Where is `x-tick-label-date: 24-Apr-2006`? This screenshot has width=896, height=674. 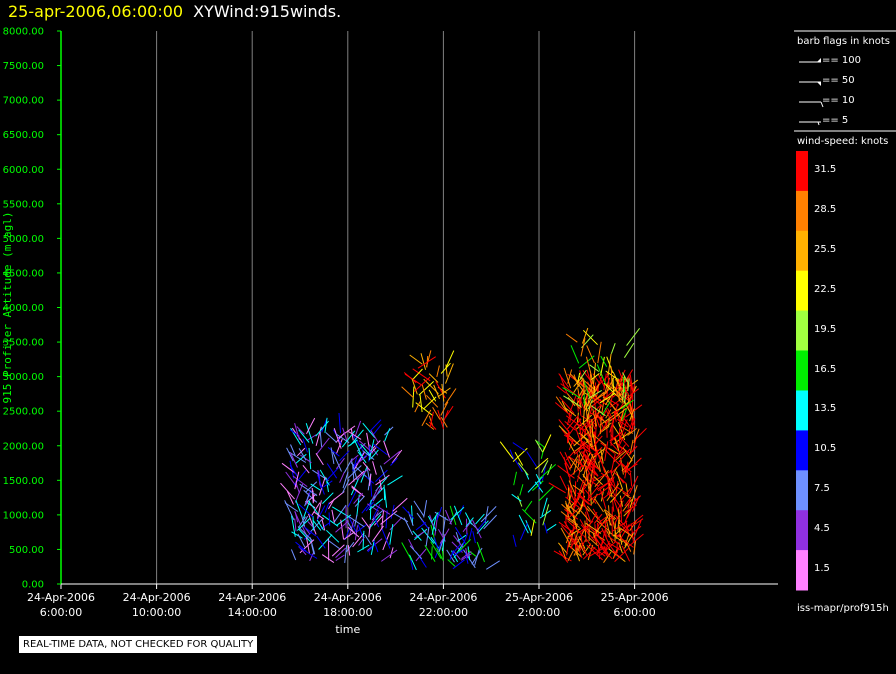 x-tick-label-date: 24-Apr-2006 is located at coordinates (61, 597).